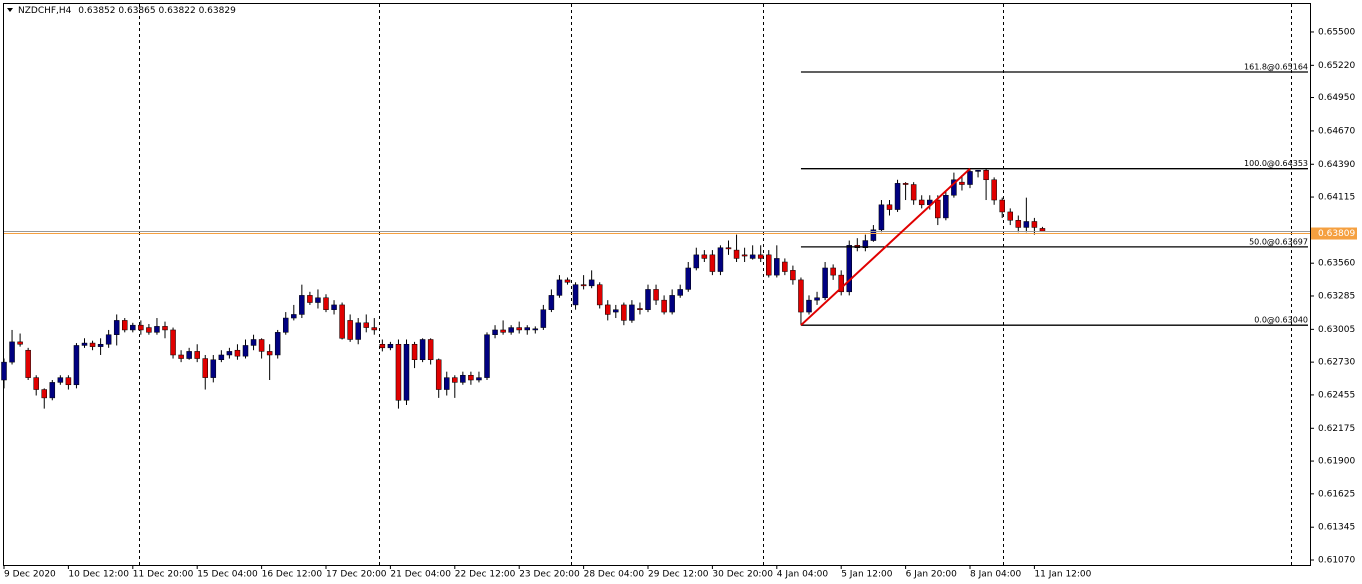 The width and height of the screenshot is (1362, 584). I want to click on low: 0.63822, so click(176, 11).